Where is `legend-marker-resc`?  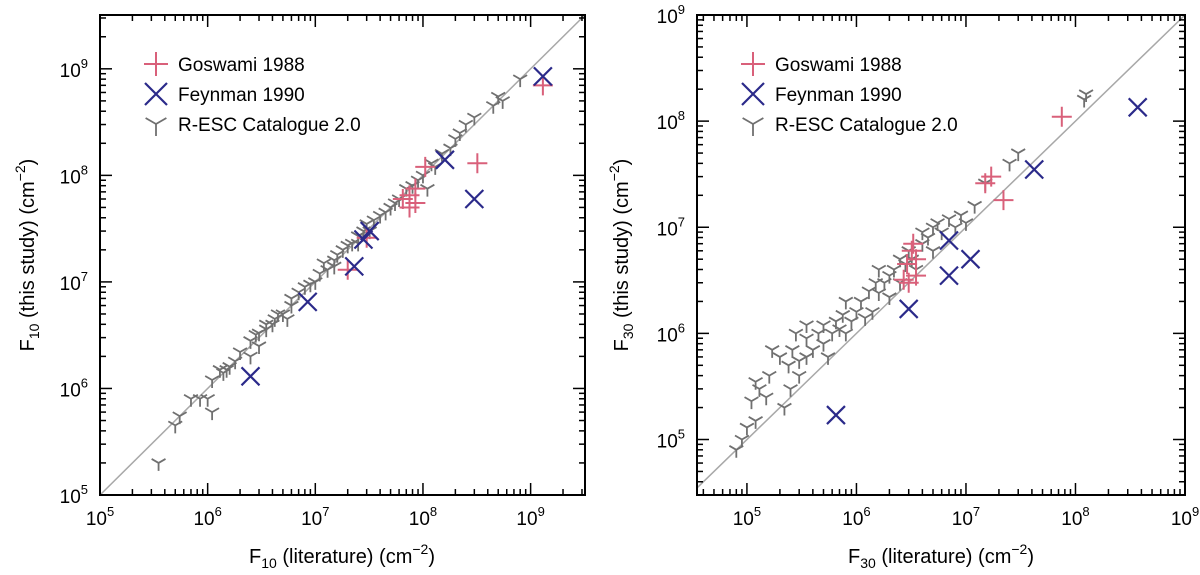 legend-marker-resc is located at coordinates (753, 126).